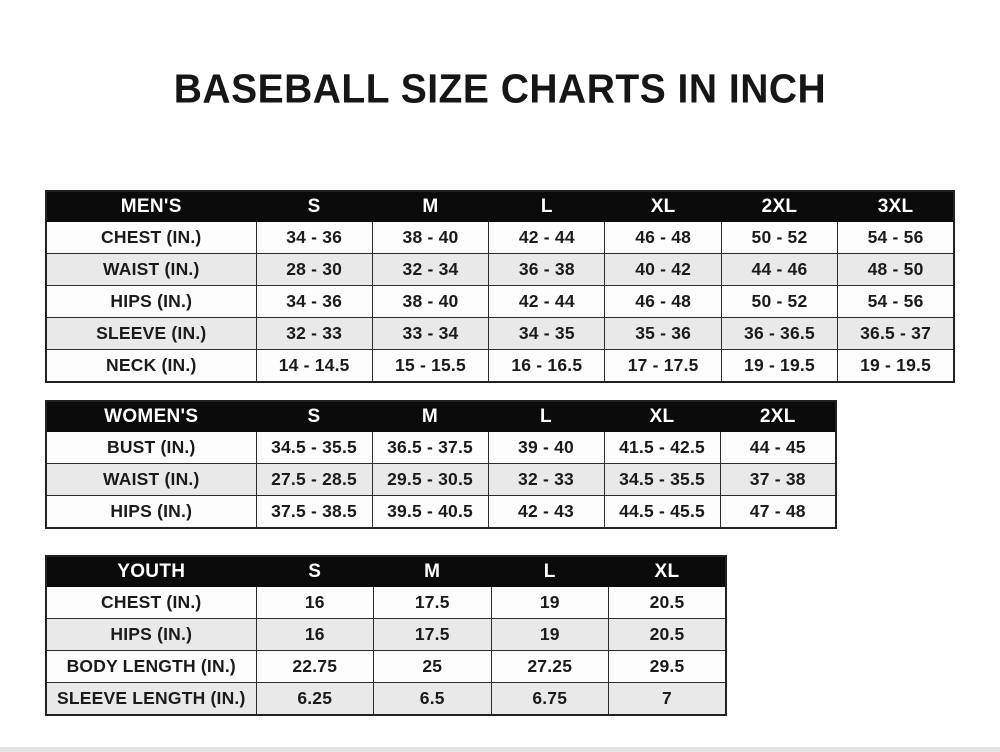  What do you see at coordinates (430, 416) in the screenshot?
I see `womens-size-header-cell: M` at bounding box center [430, 416].